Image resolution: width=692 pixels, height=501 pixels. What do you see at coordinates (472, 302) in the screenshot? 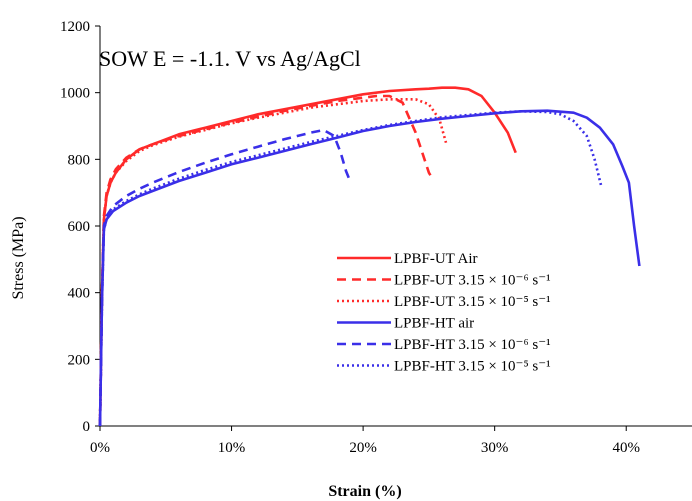
I see `legend-label-3: LPBF-UT 3.15 × 10⁻⁵ s⁻¹` at bounding box center [472, 302].